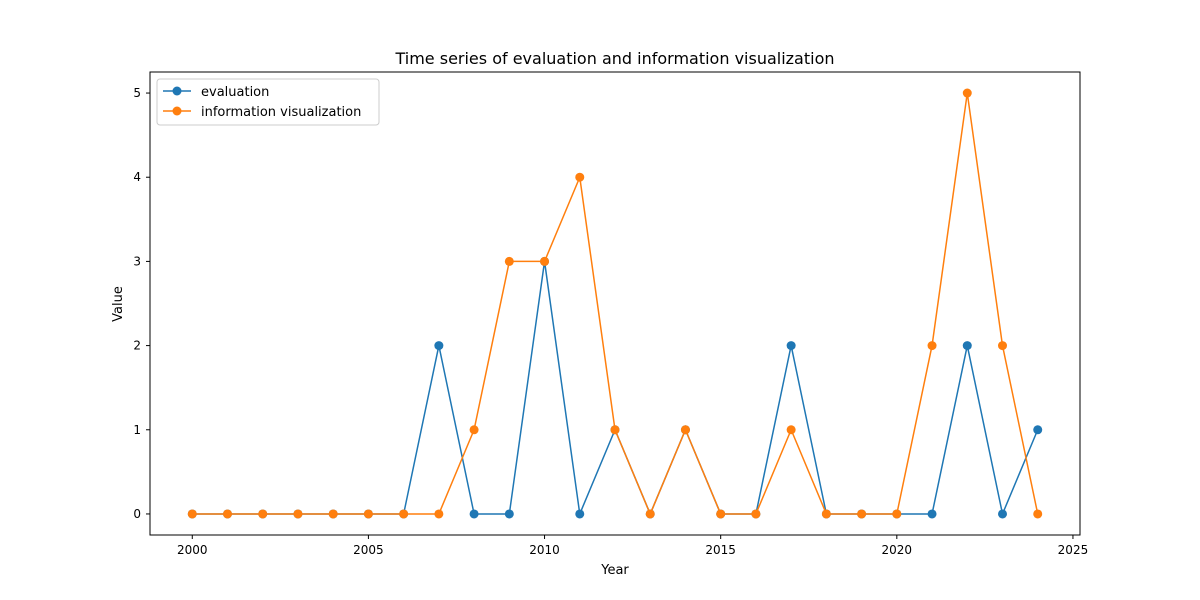 The image size is (1200, 600). I want to click on y-tick-label: 4, so click(137, 177).